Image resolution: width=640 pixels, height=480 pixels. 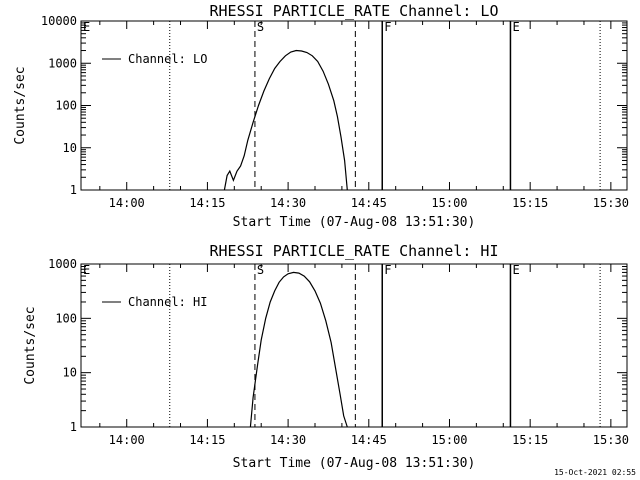 What do you see at coordinates (62, 63) in the screenshot?
I see `y-tick-label-lo: 1000` at bounding box center [62, 63].